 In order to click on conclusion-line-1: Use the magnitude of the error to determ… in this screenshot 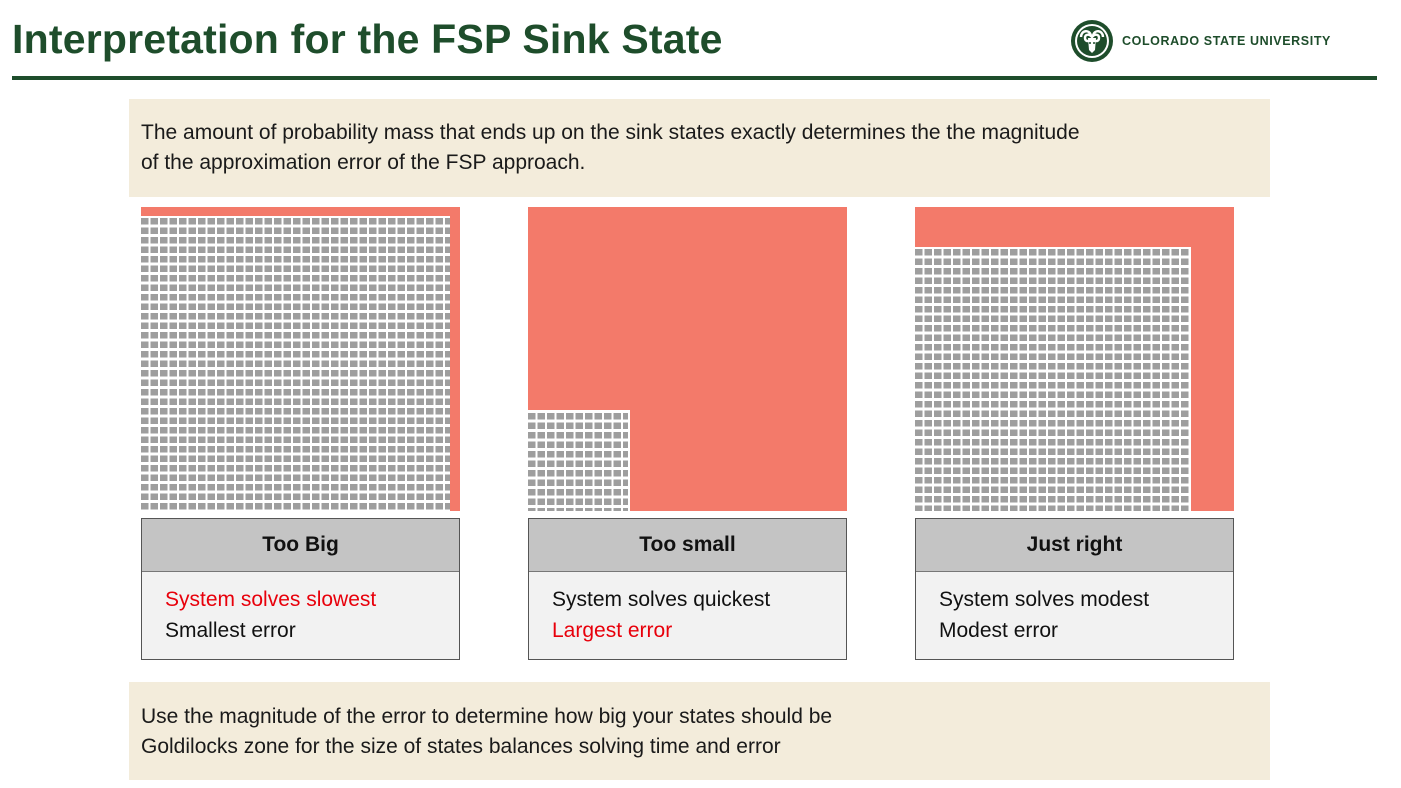, I will do `click(487, 716)`.